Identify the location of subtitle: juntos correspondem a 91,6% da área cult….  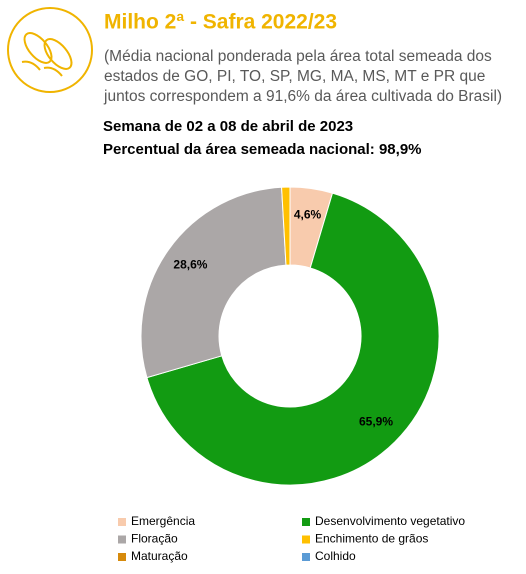
(302, 96).